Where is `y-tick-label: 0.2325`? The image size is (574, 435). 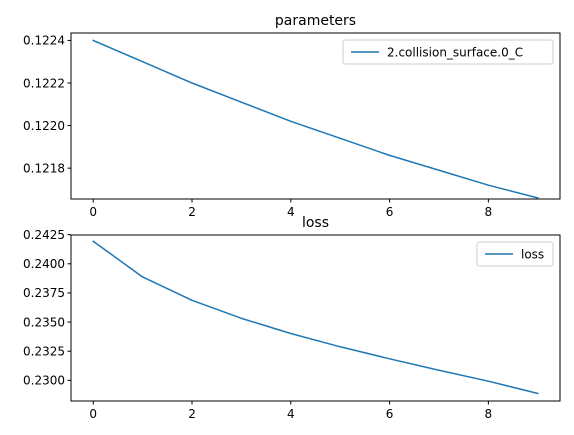 y-tick-label: 0.2325 is located at coordinates (44, 352).